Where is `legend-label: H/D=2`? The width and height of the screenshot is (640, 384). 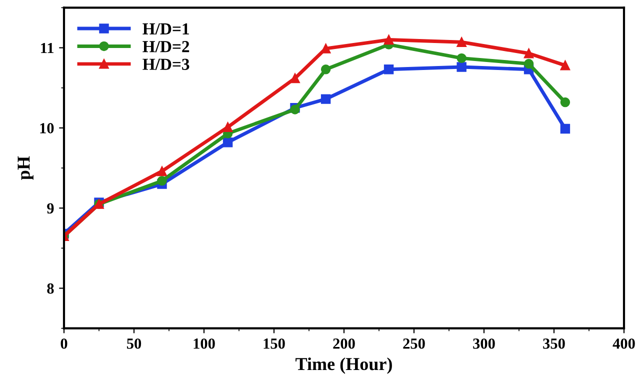
legend-label: H/D=2 is located at coordinates (166, 46).